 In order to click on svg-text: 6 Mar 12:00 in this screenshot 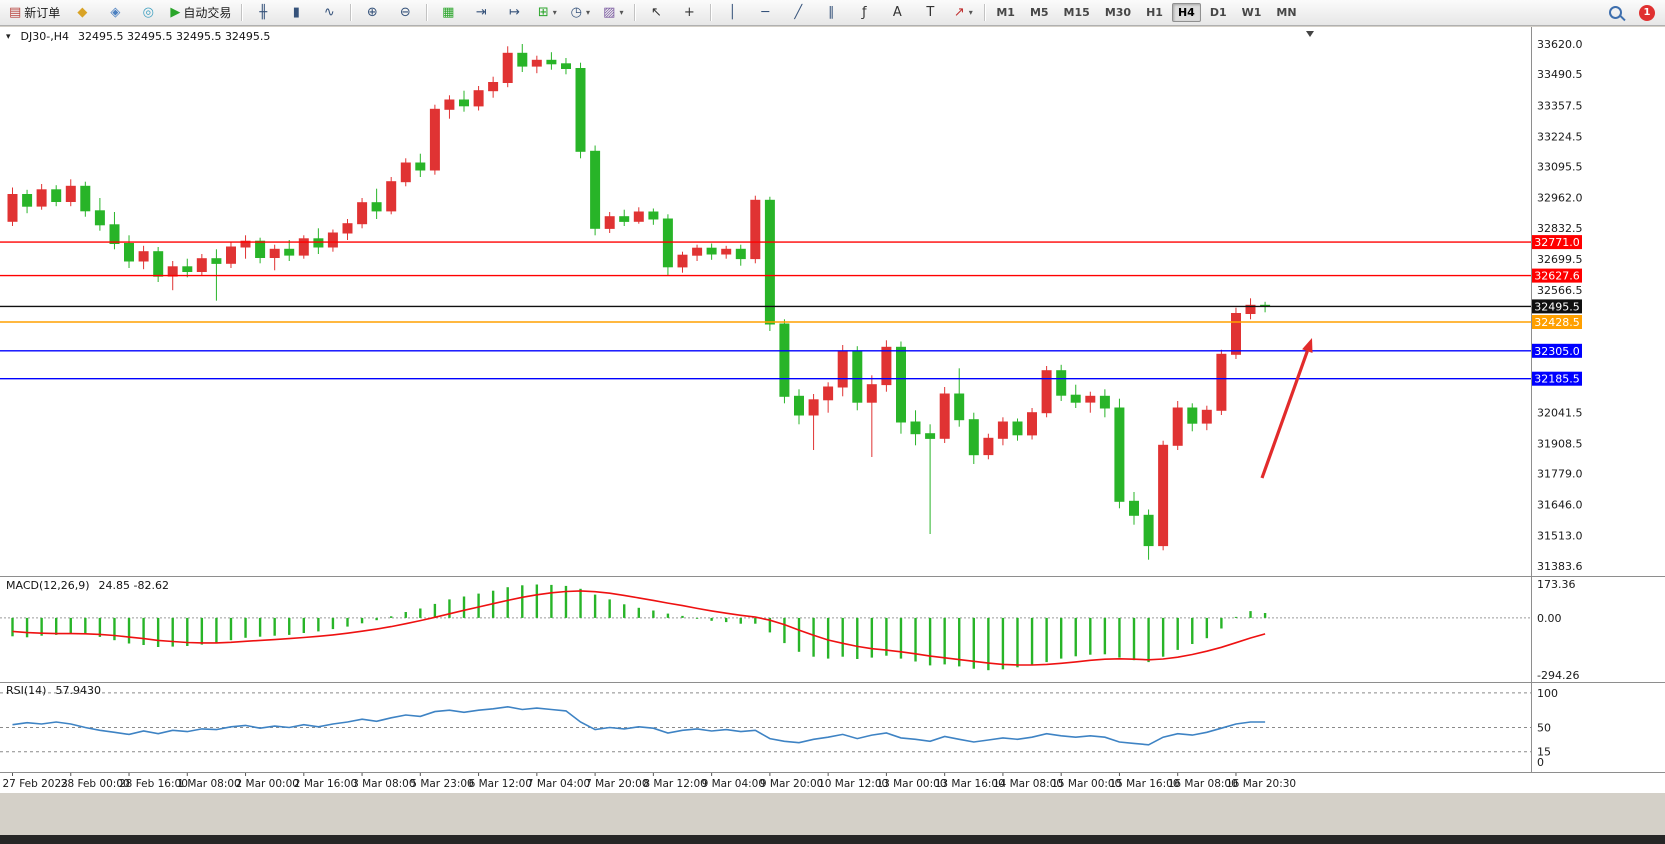, I will do `click(500, 784)`.